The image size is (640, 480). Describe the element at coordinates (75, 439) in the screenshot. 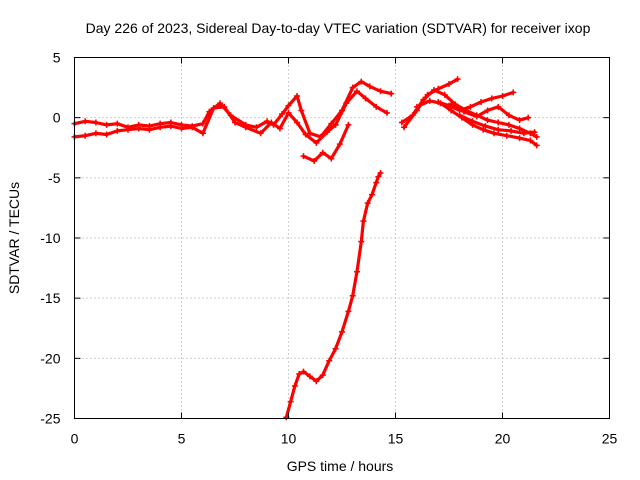

I see `x-tick-label: 0` at that location.